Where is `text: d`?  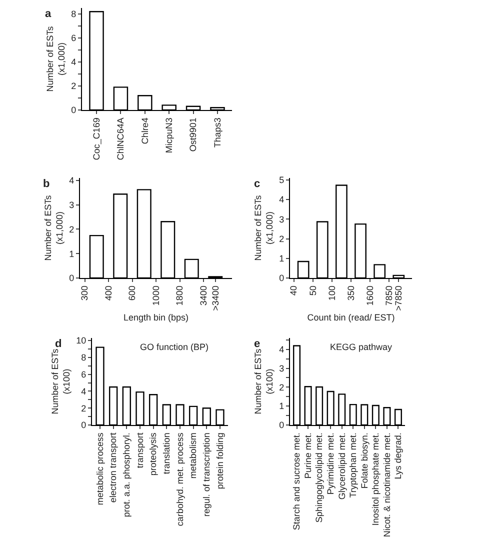
text: d is located at coordinates (58, 344).